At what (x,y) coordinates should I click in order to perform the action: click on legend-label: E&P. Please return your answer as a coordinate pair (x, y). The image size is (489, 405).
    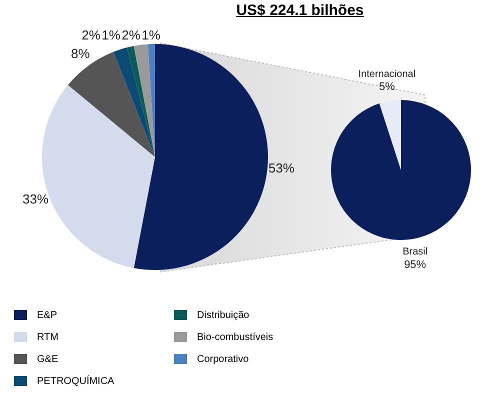
    Looking at the image, I should click on (47, 315).